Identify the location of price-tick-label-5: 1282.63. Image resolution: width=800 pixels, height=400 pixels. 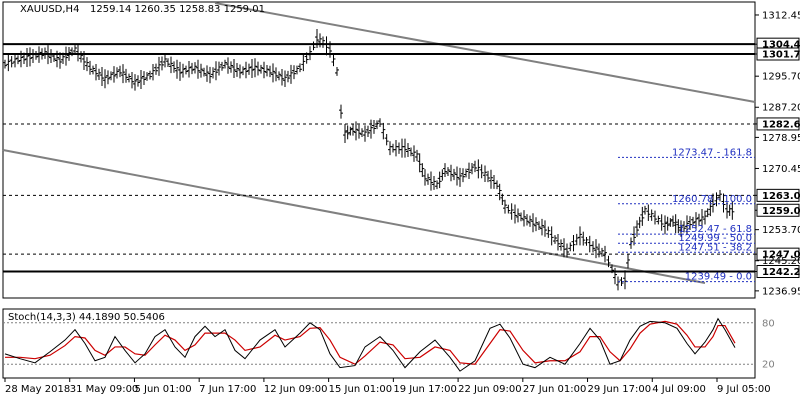
(781, 124).